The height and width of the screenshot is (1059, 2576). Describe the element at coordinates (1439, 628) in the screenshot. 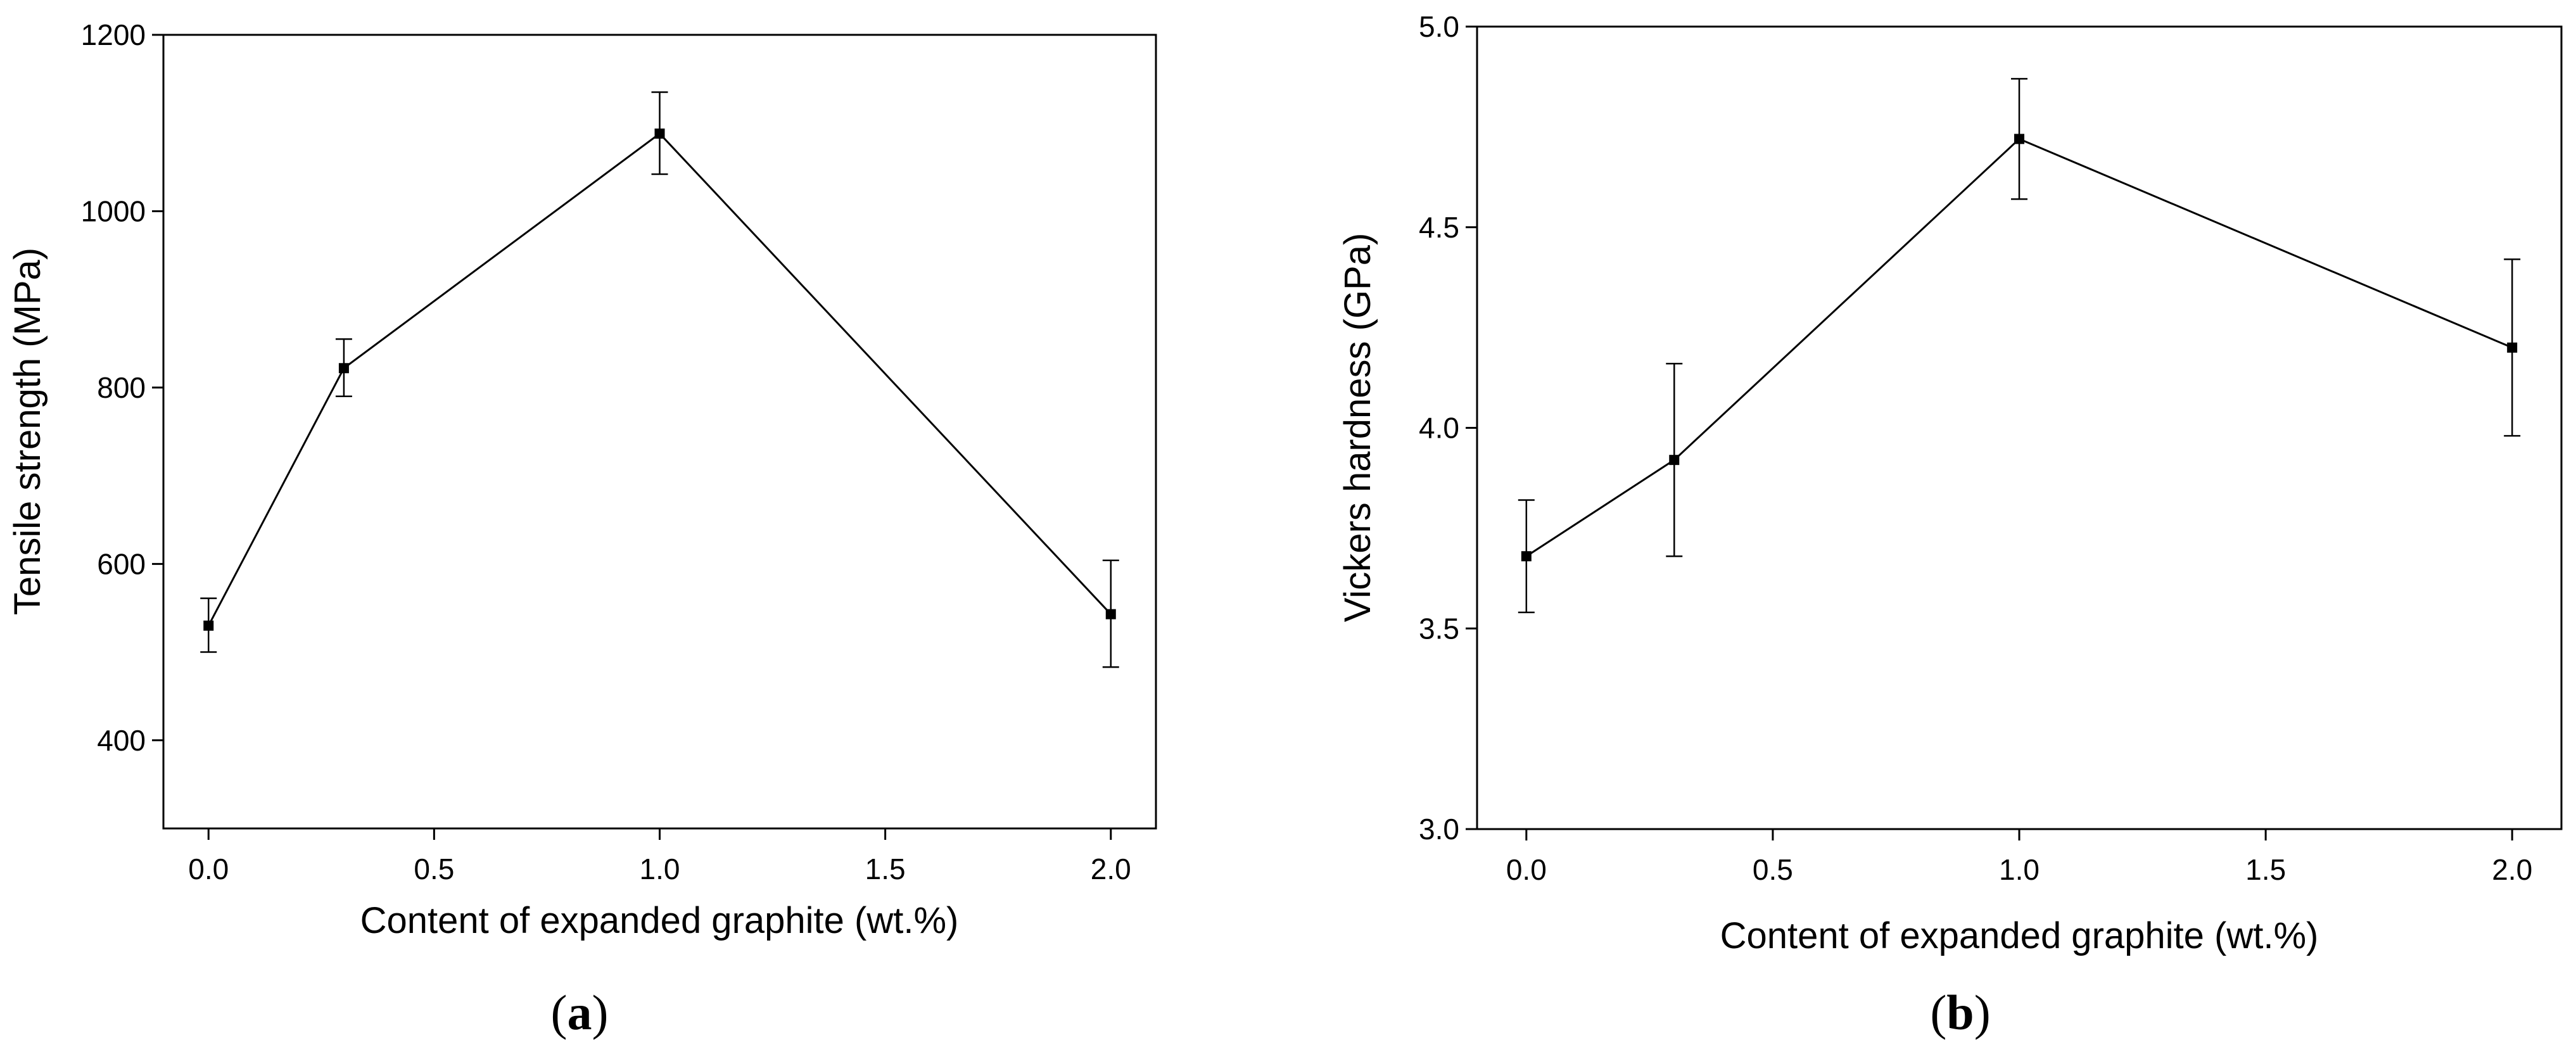

I see `y-tick-label: 3.5` at that location.